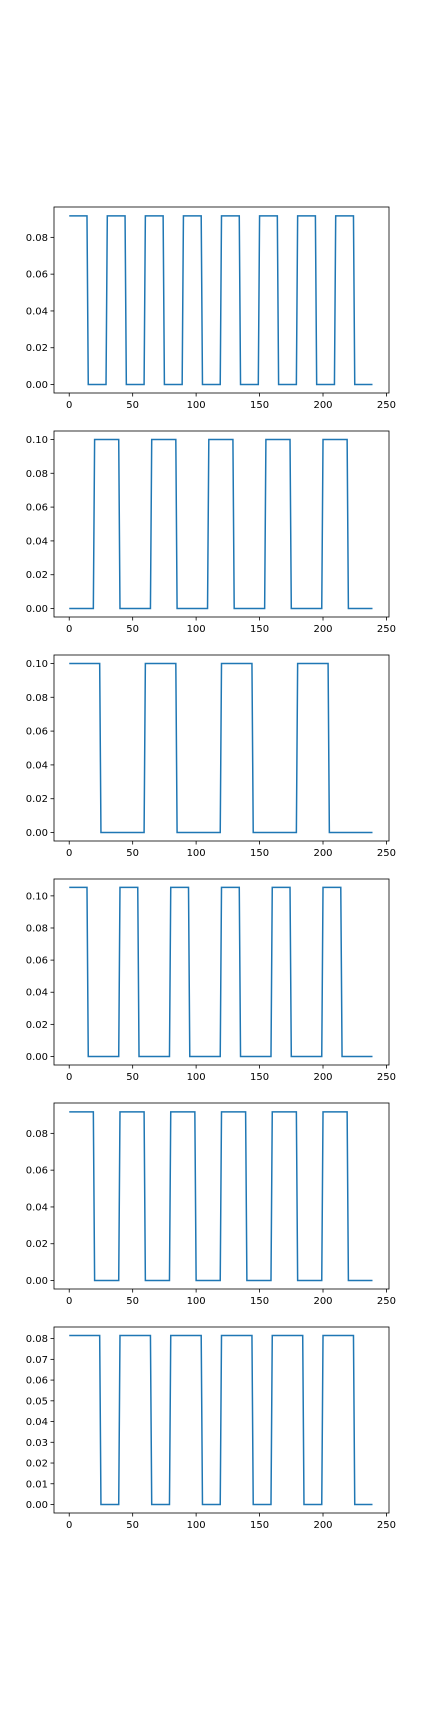 The width and height of the screenshot is (432, 1728). What do you see at coordinates (37, 1484) in the screenshot?
I see `y-tick-label: 0.01` at bounding box center [37, 1484].